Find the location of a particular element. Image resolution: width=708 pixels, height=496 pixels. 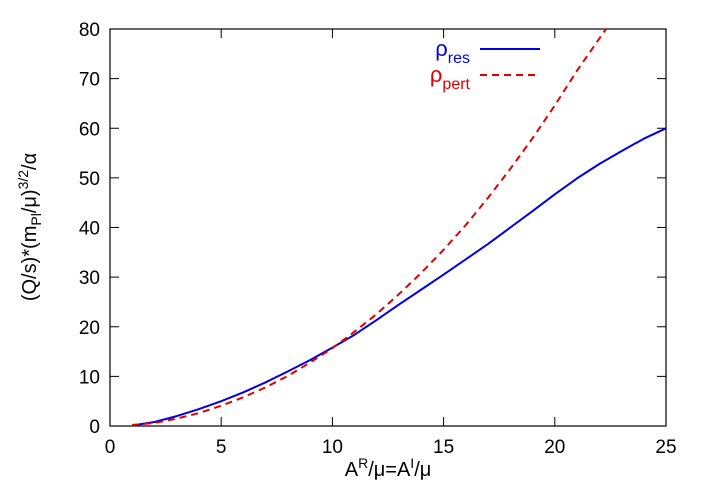

legend-label-res: ρres is located at coordinates (452, 51).